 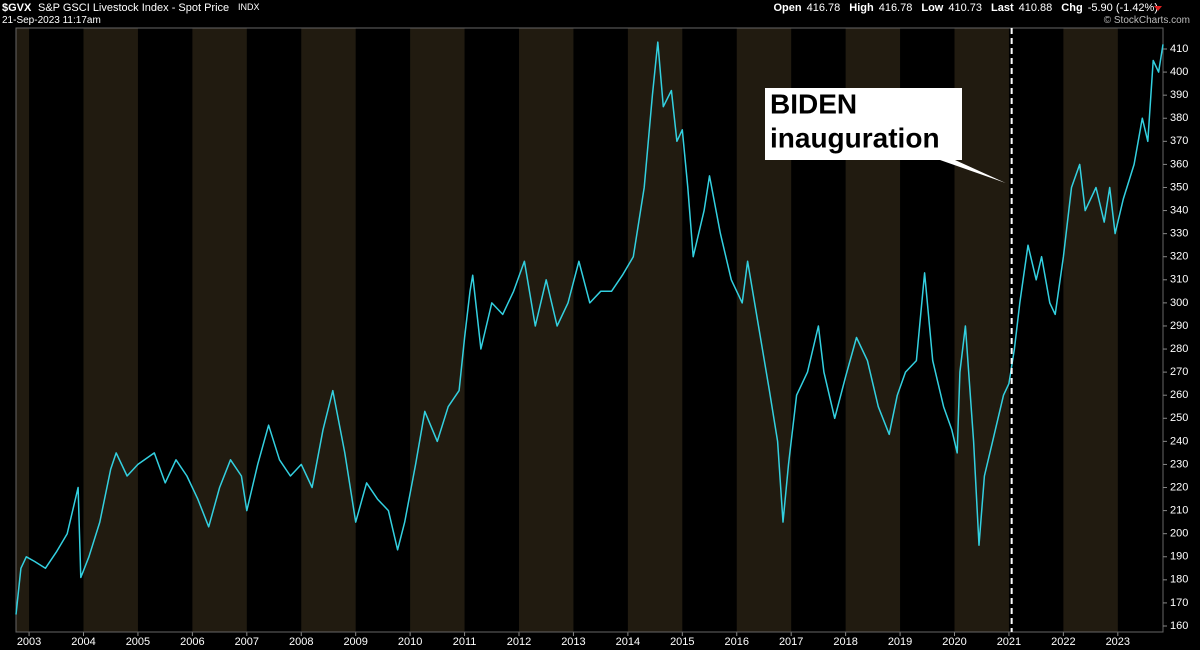 I want to click on x-tick-label: 2003, so click(x=29, y=642).